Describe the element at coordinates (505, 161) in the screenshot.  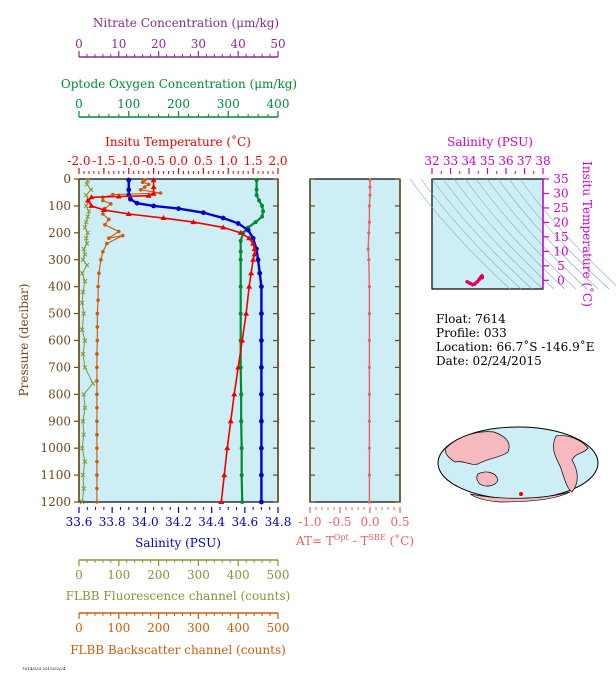
I see `ts-salinity-tick-label: 36` at that location.